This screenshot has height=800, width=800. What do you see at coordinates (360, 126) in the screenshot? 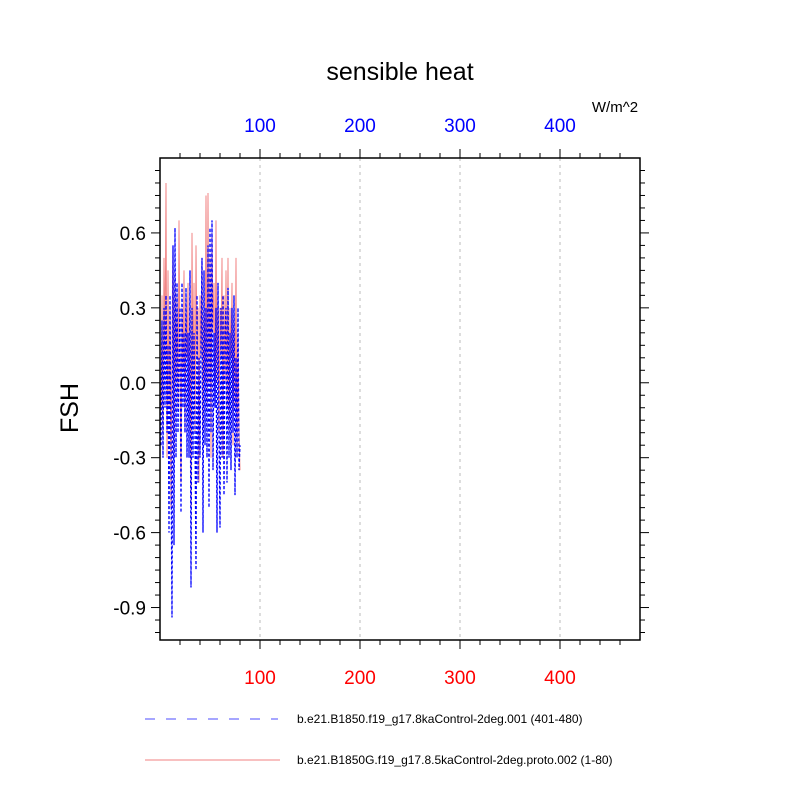
I see `top-x-tick-label: 200` at bounding box center [360, 126].